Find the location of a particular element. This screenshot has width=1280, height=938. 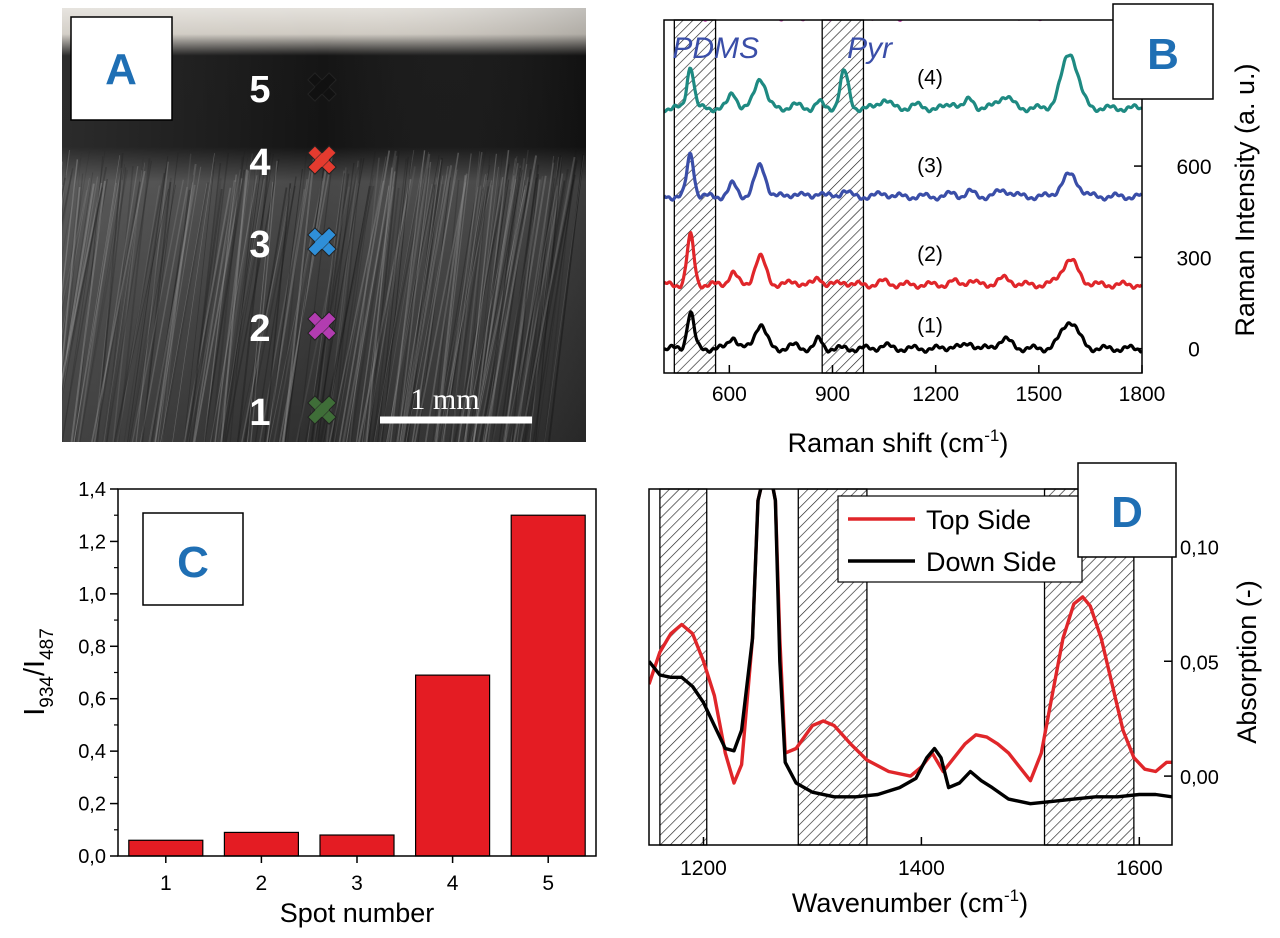

b-region-label: Pyr is located at coordinates (870, 48).